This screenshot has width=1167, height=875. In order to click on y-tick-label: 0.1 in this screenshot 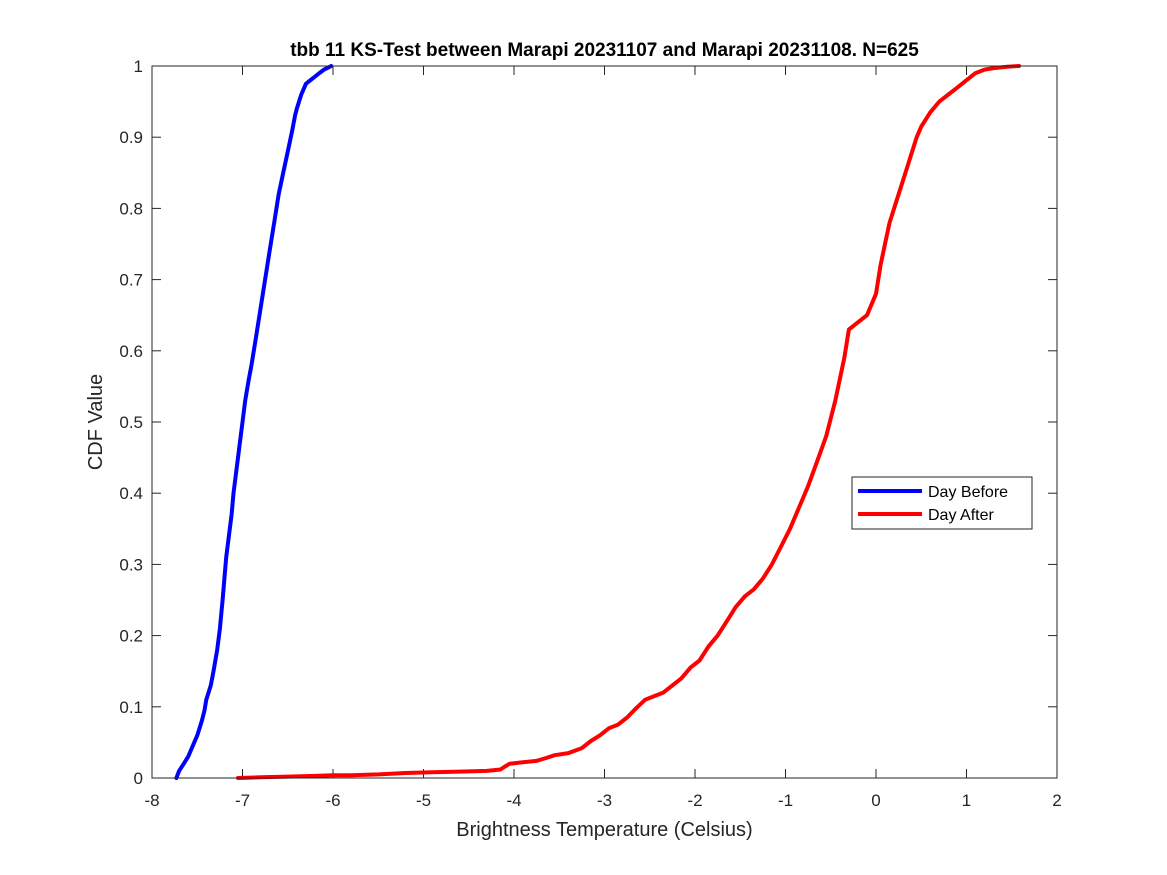, I will do `click(131, 707)`.